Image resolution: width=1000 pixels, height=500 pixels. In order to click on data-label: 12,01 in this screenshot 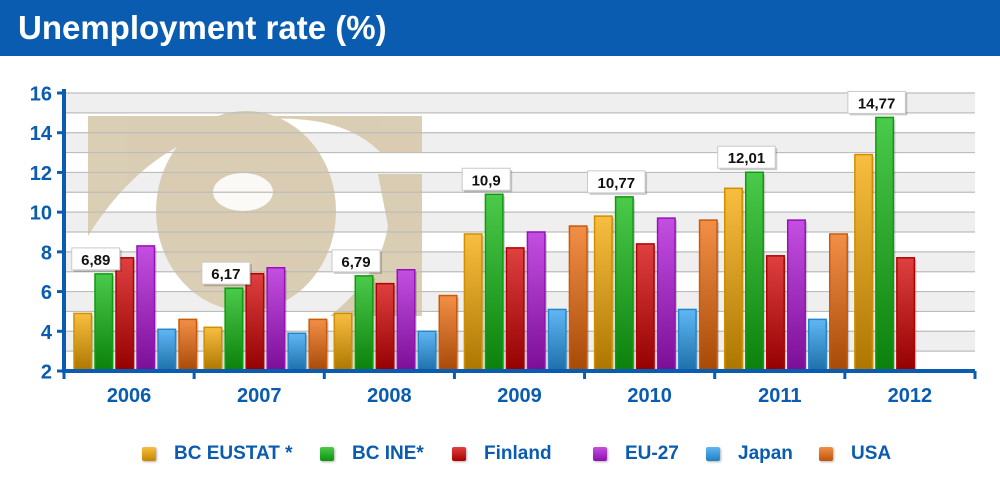, I will do `click(747, 158)`.